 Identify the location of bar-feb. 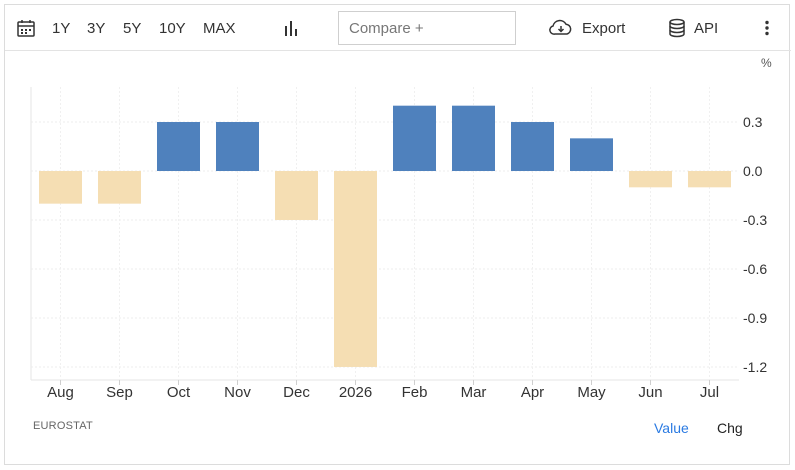
(414, 138).